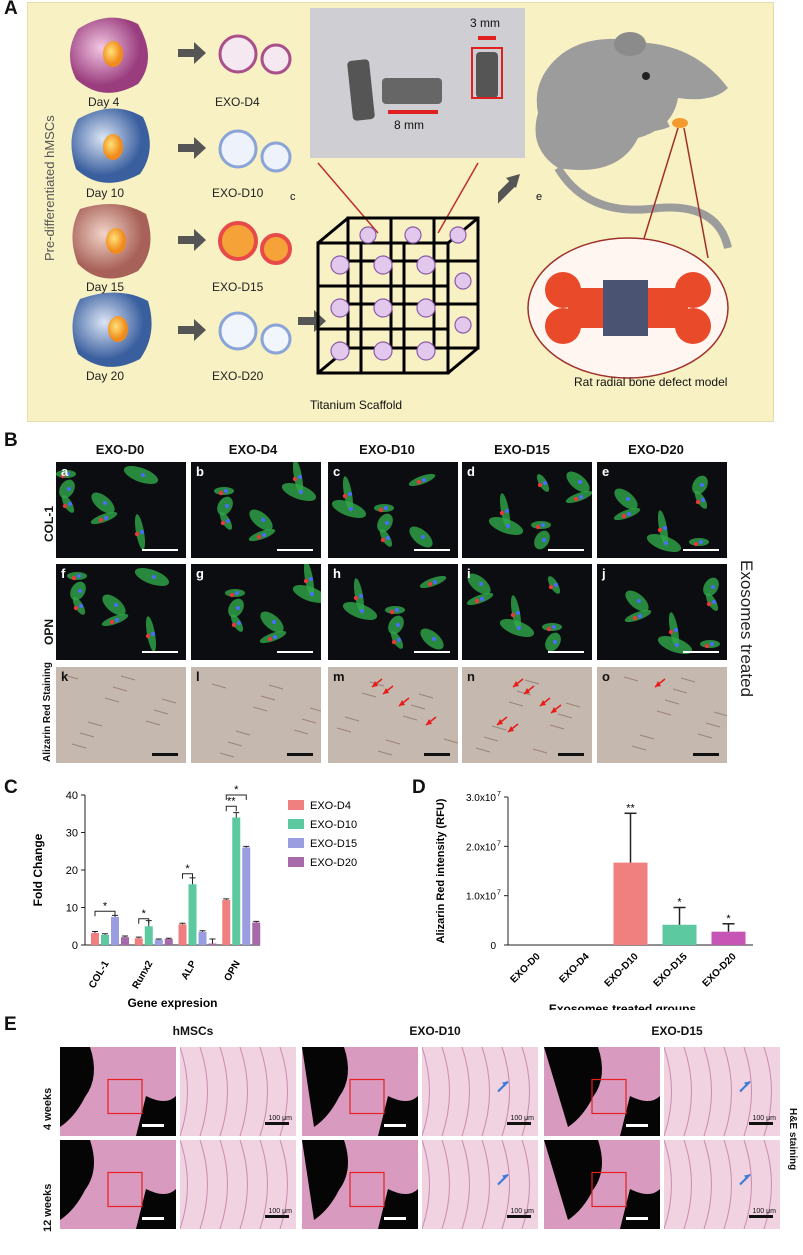  What do you see at coordinates (471, 676) in the screenshot?
I see `image-tag: n` at bounding box center [471, 676].